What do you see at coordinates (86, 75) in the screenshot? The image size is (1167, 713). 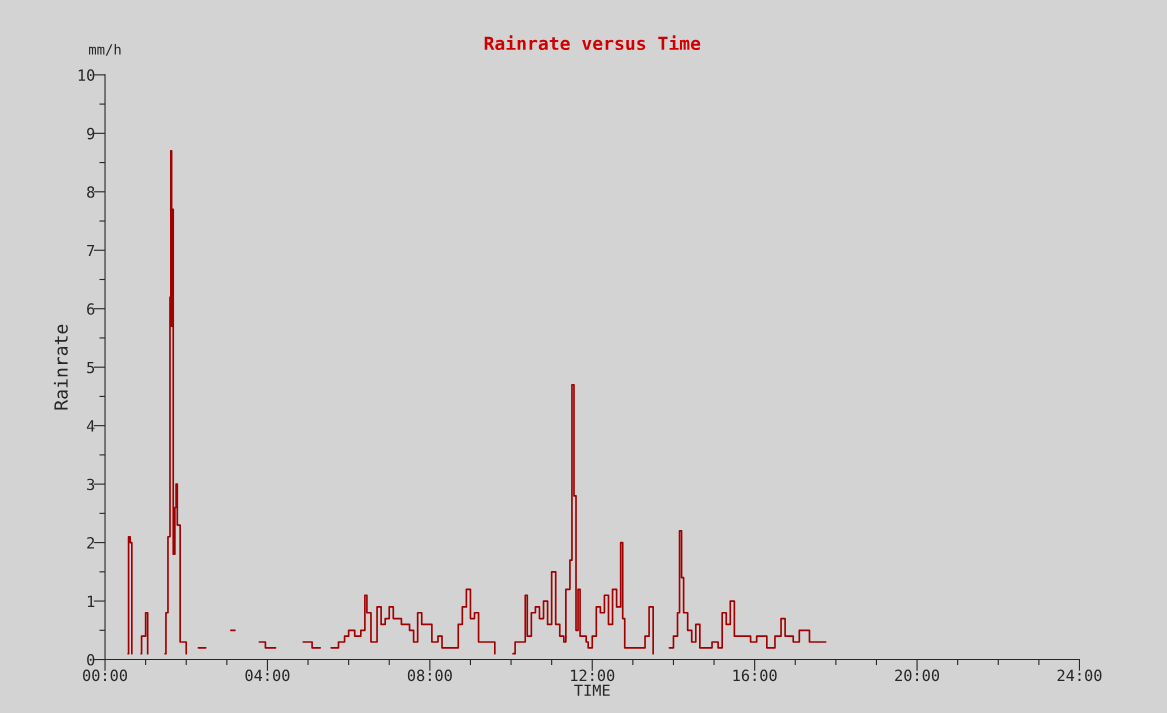 I see `y-tick-label: 10` at bounding box center [86, 75].